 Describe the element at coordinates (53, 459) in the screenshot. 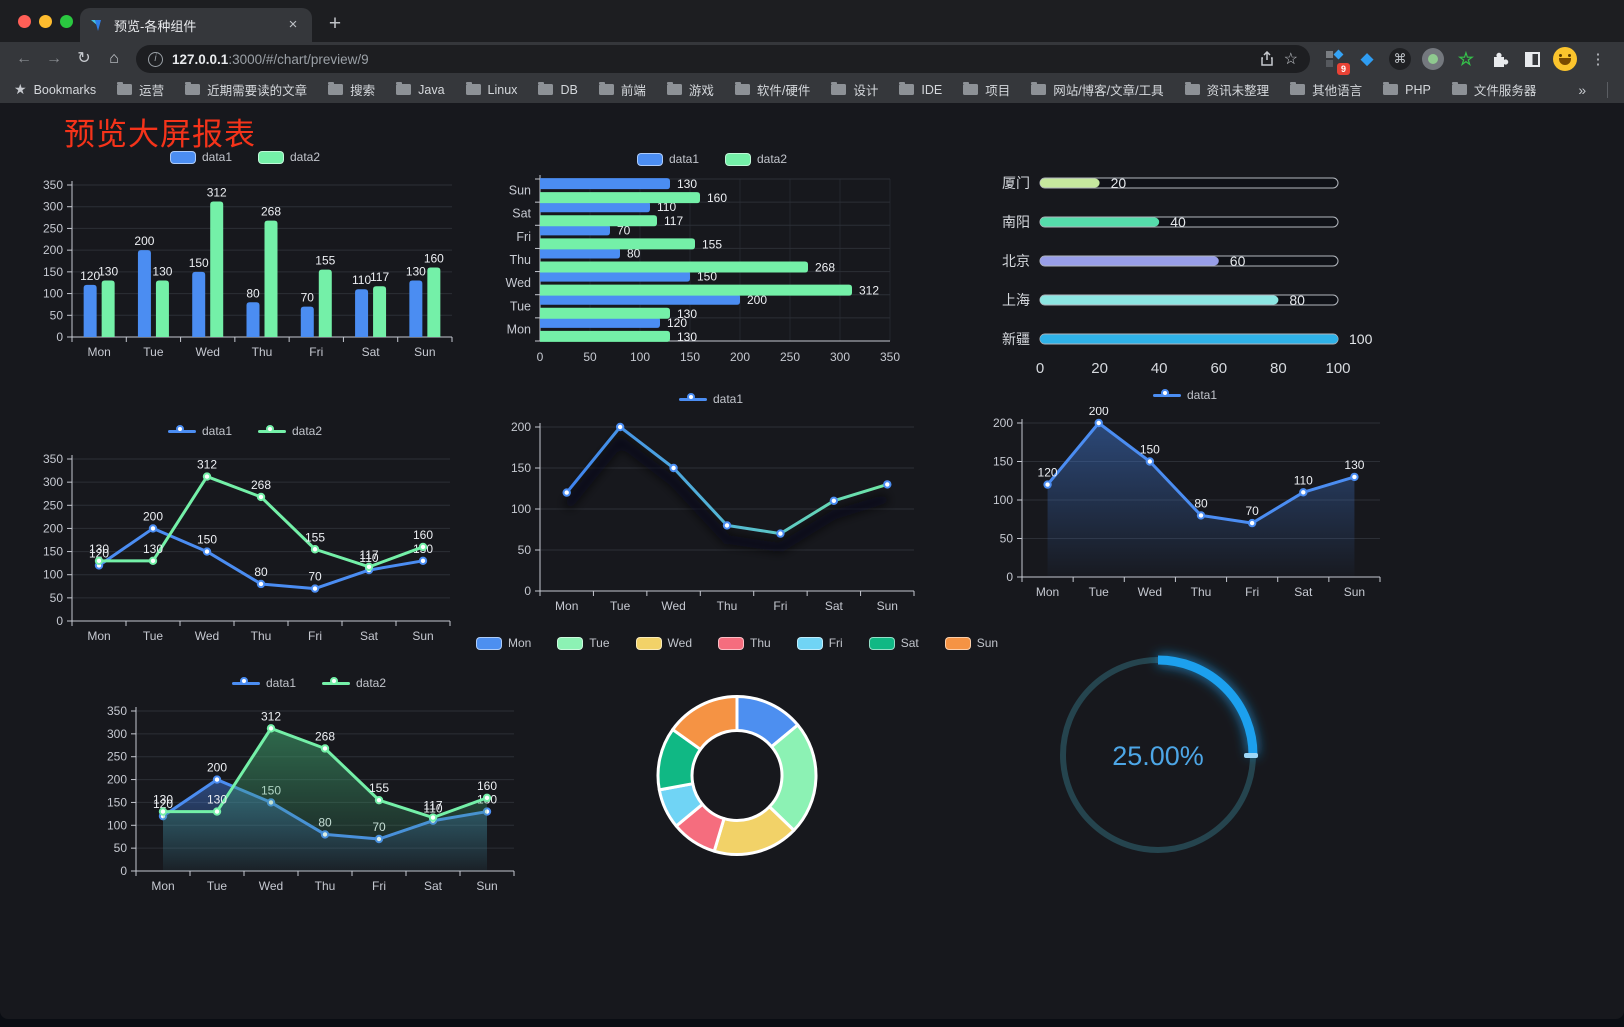

I see `svg-text: 350` at that location.